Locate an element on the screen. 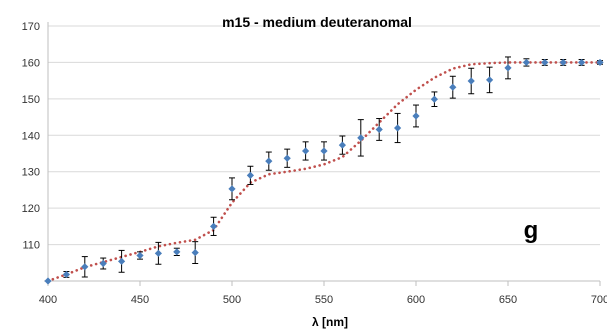 This screenshot has height=331, width=607. x-tick-label: 400 is located at coordinates (48, 300).